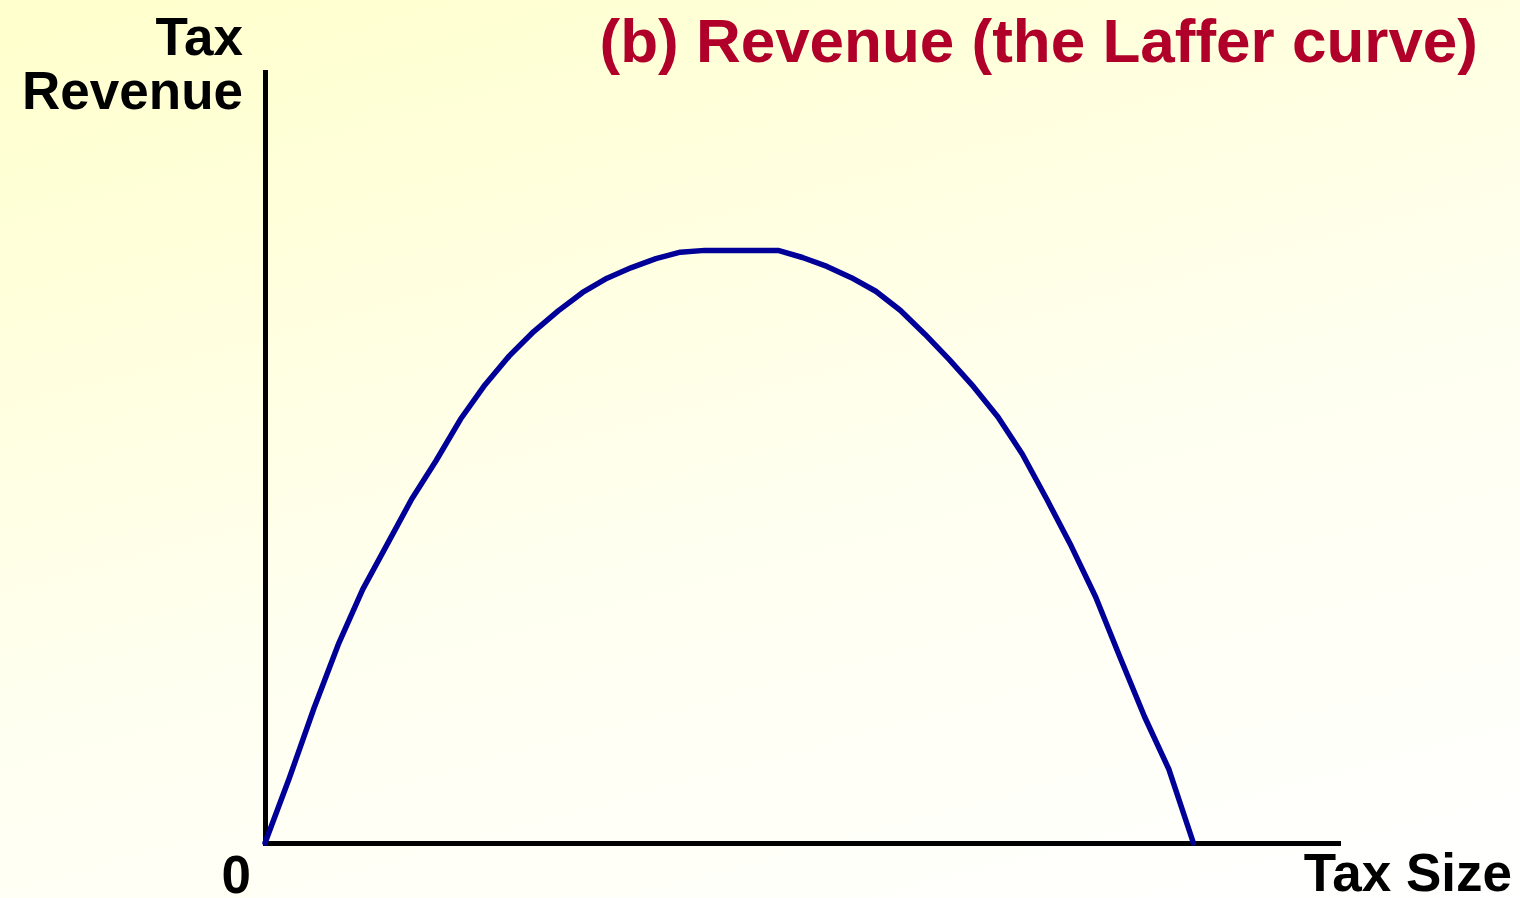 This screenshot has height=898, width=1520. Describe the element at coordinates (1407, 870) in the screenshot. I see `x-axis-title: Tax Size` at that location.